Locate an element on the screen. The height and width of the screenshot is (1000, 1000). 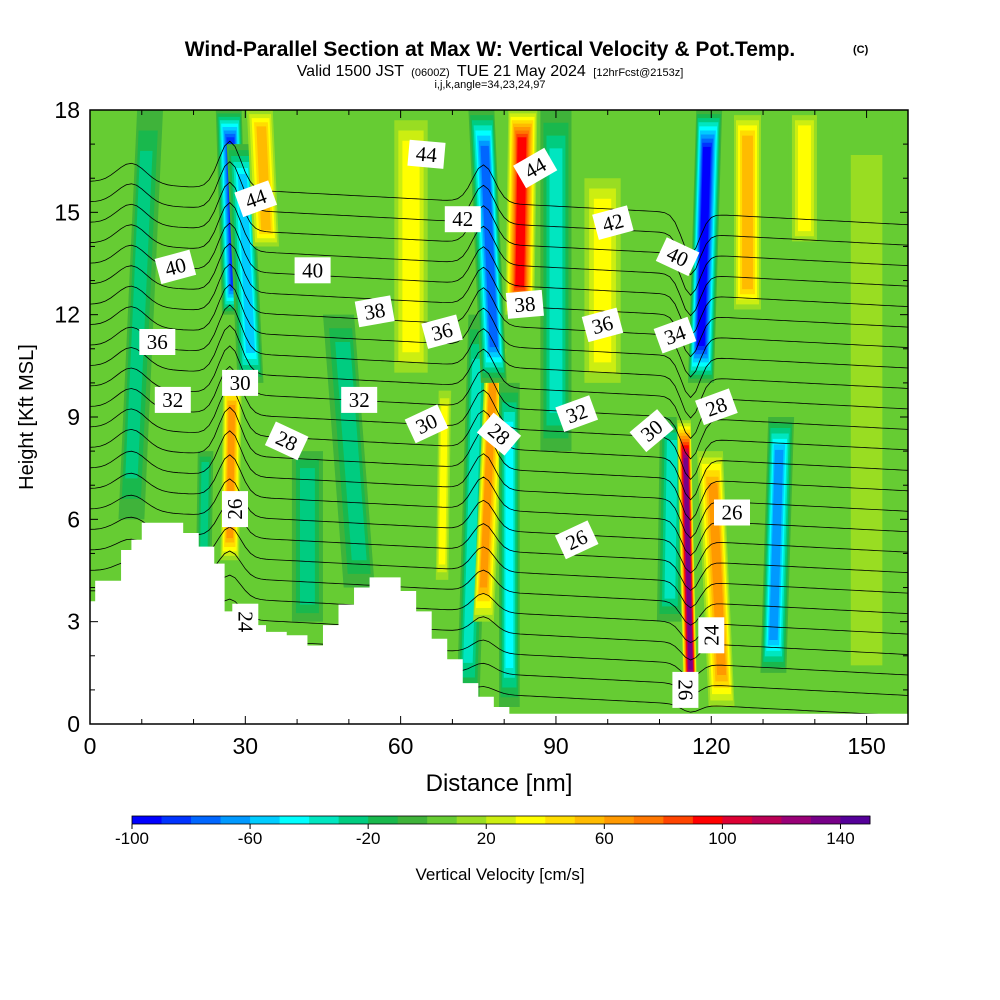
colorbar-tick-label: 100 is located at coordinates (722, 838).